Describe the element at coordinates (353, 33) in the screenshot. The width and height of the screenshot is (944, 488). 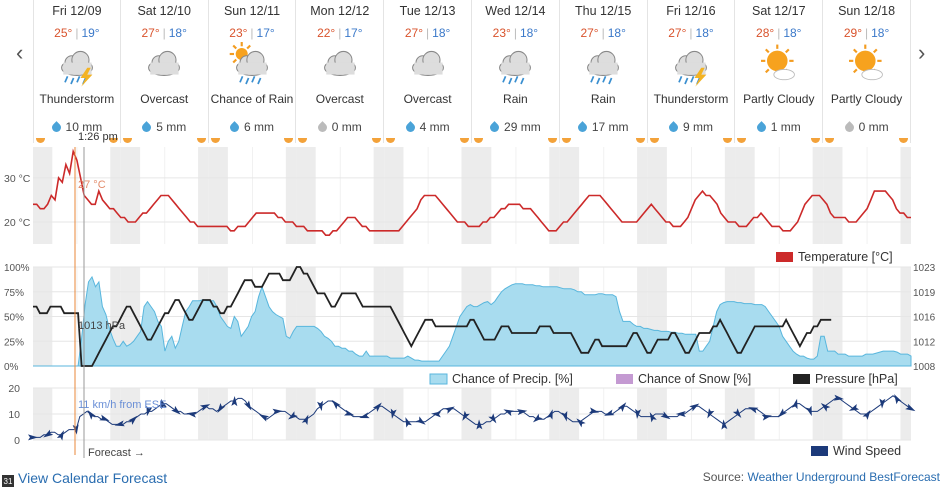
I see `low-temp: 17°` at that location.